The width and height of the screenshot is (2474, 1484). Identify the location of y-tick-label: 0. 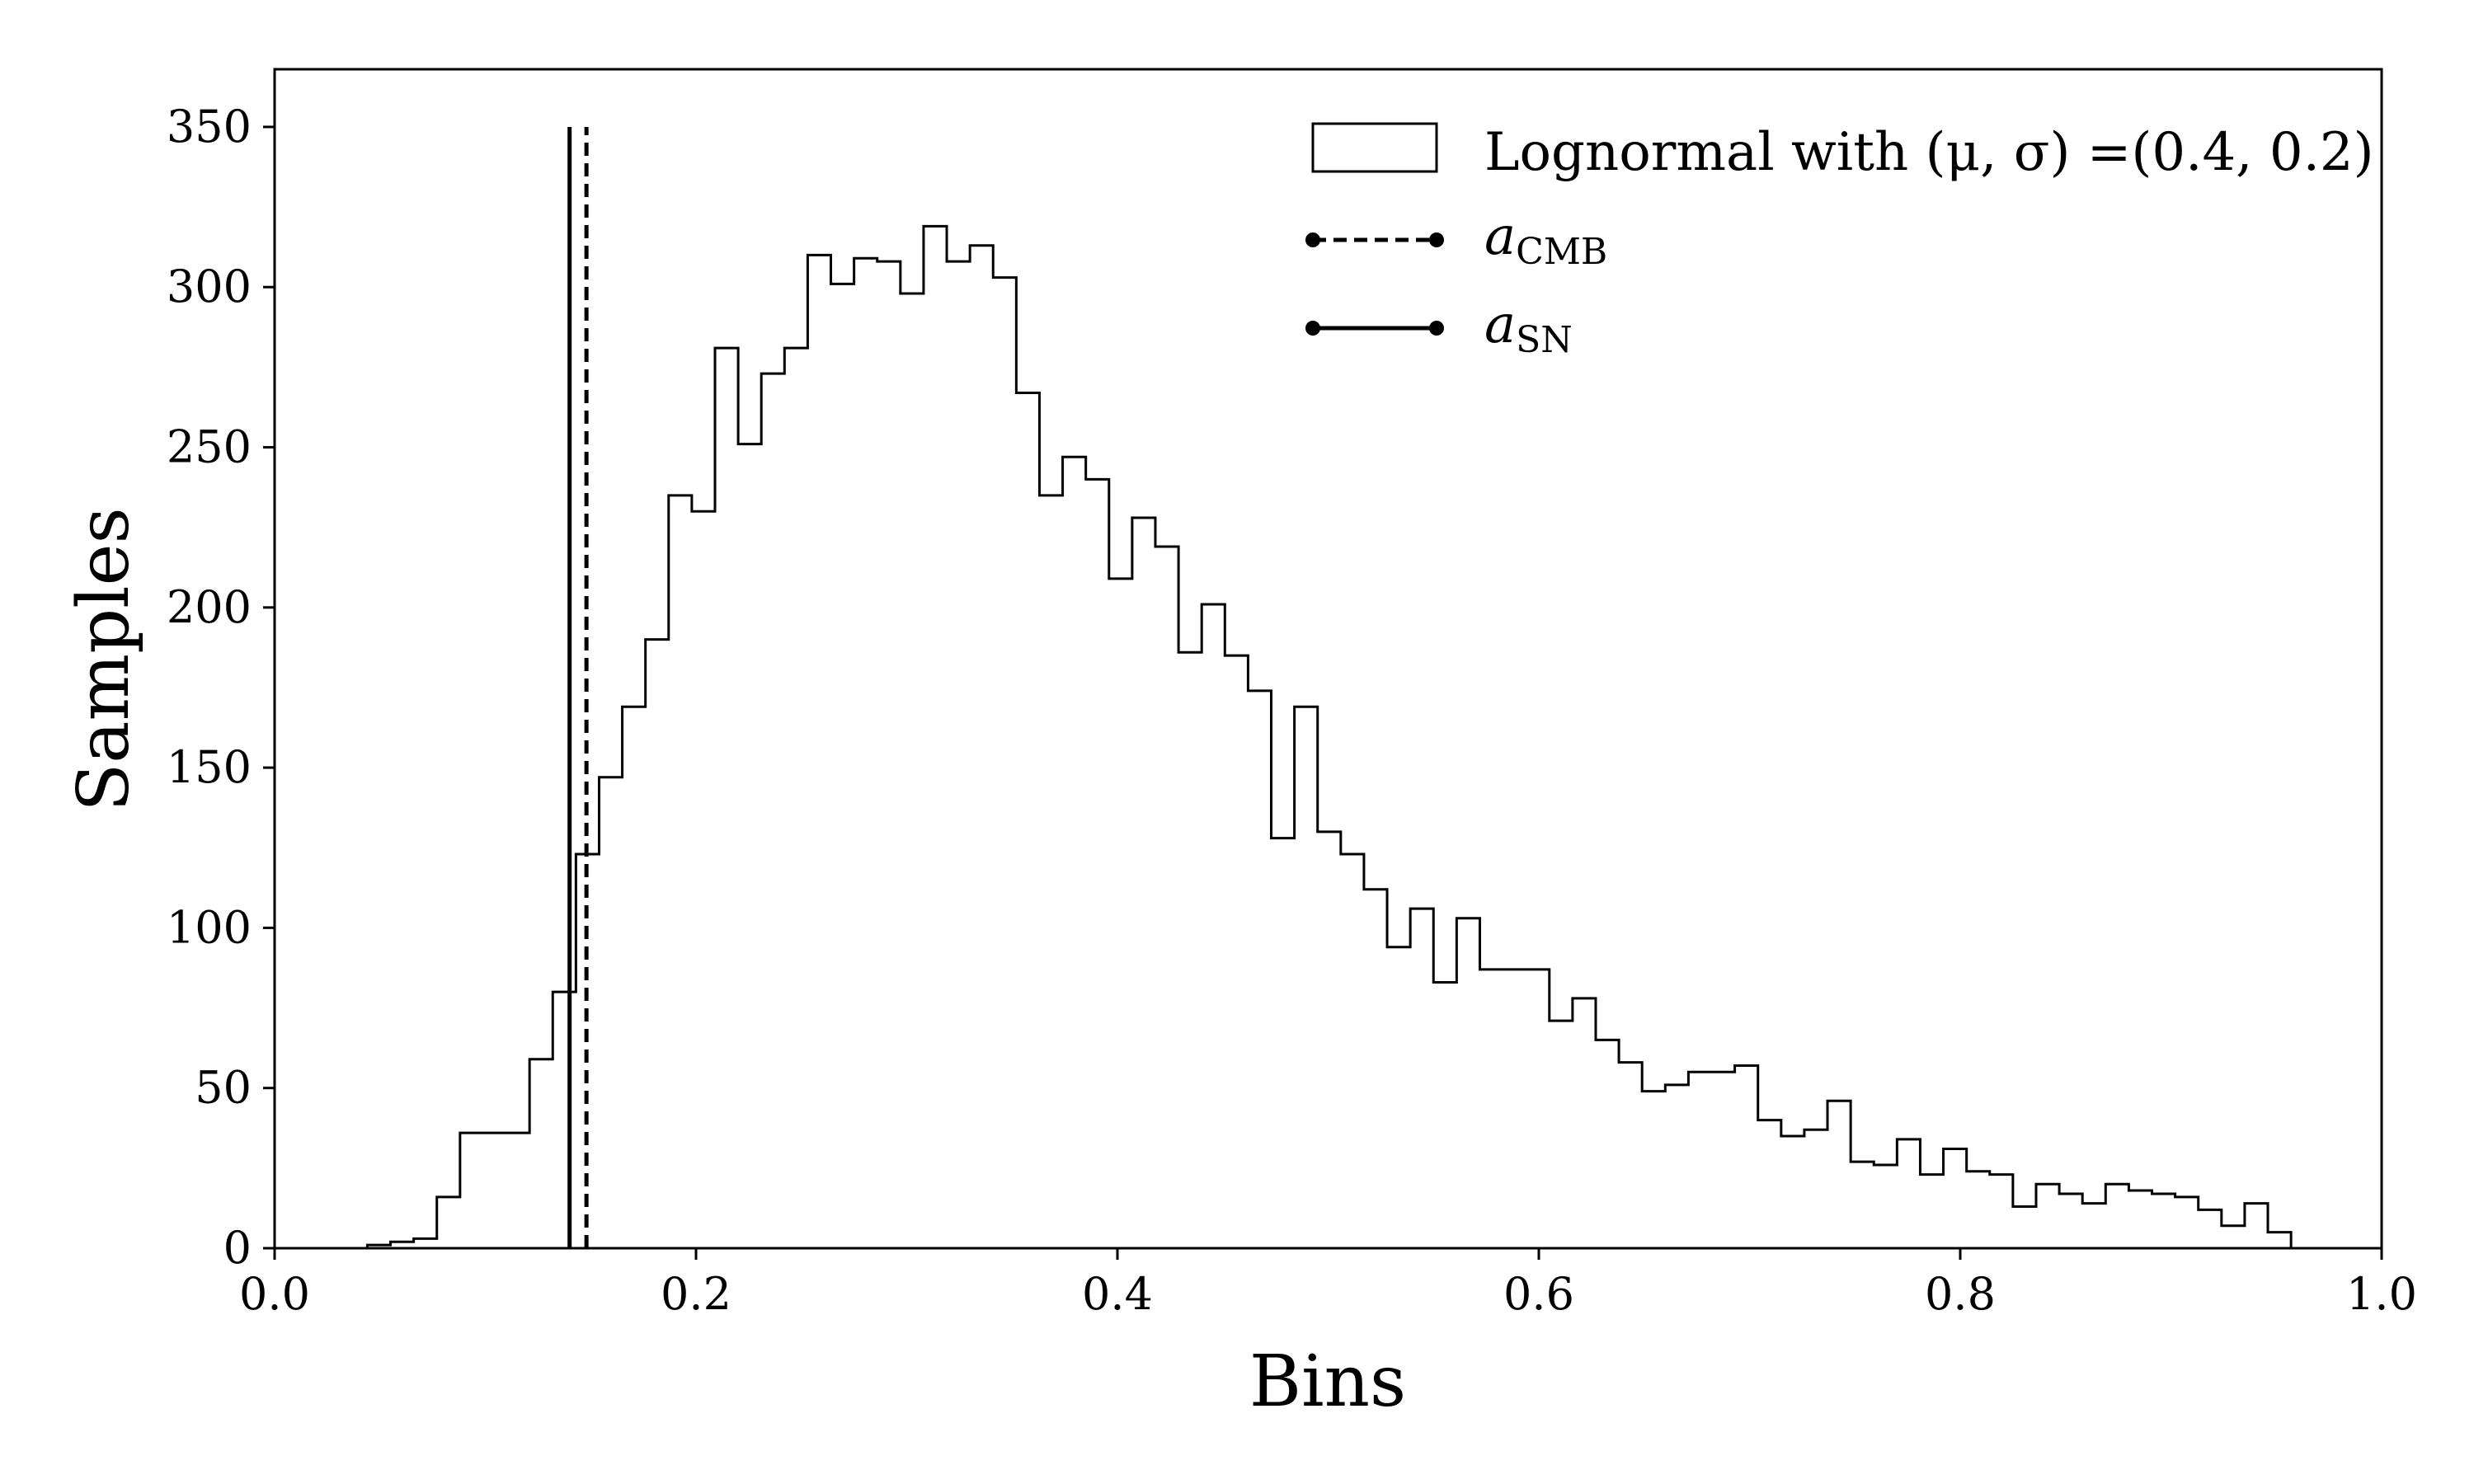
(237, 1248).